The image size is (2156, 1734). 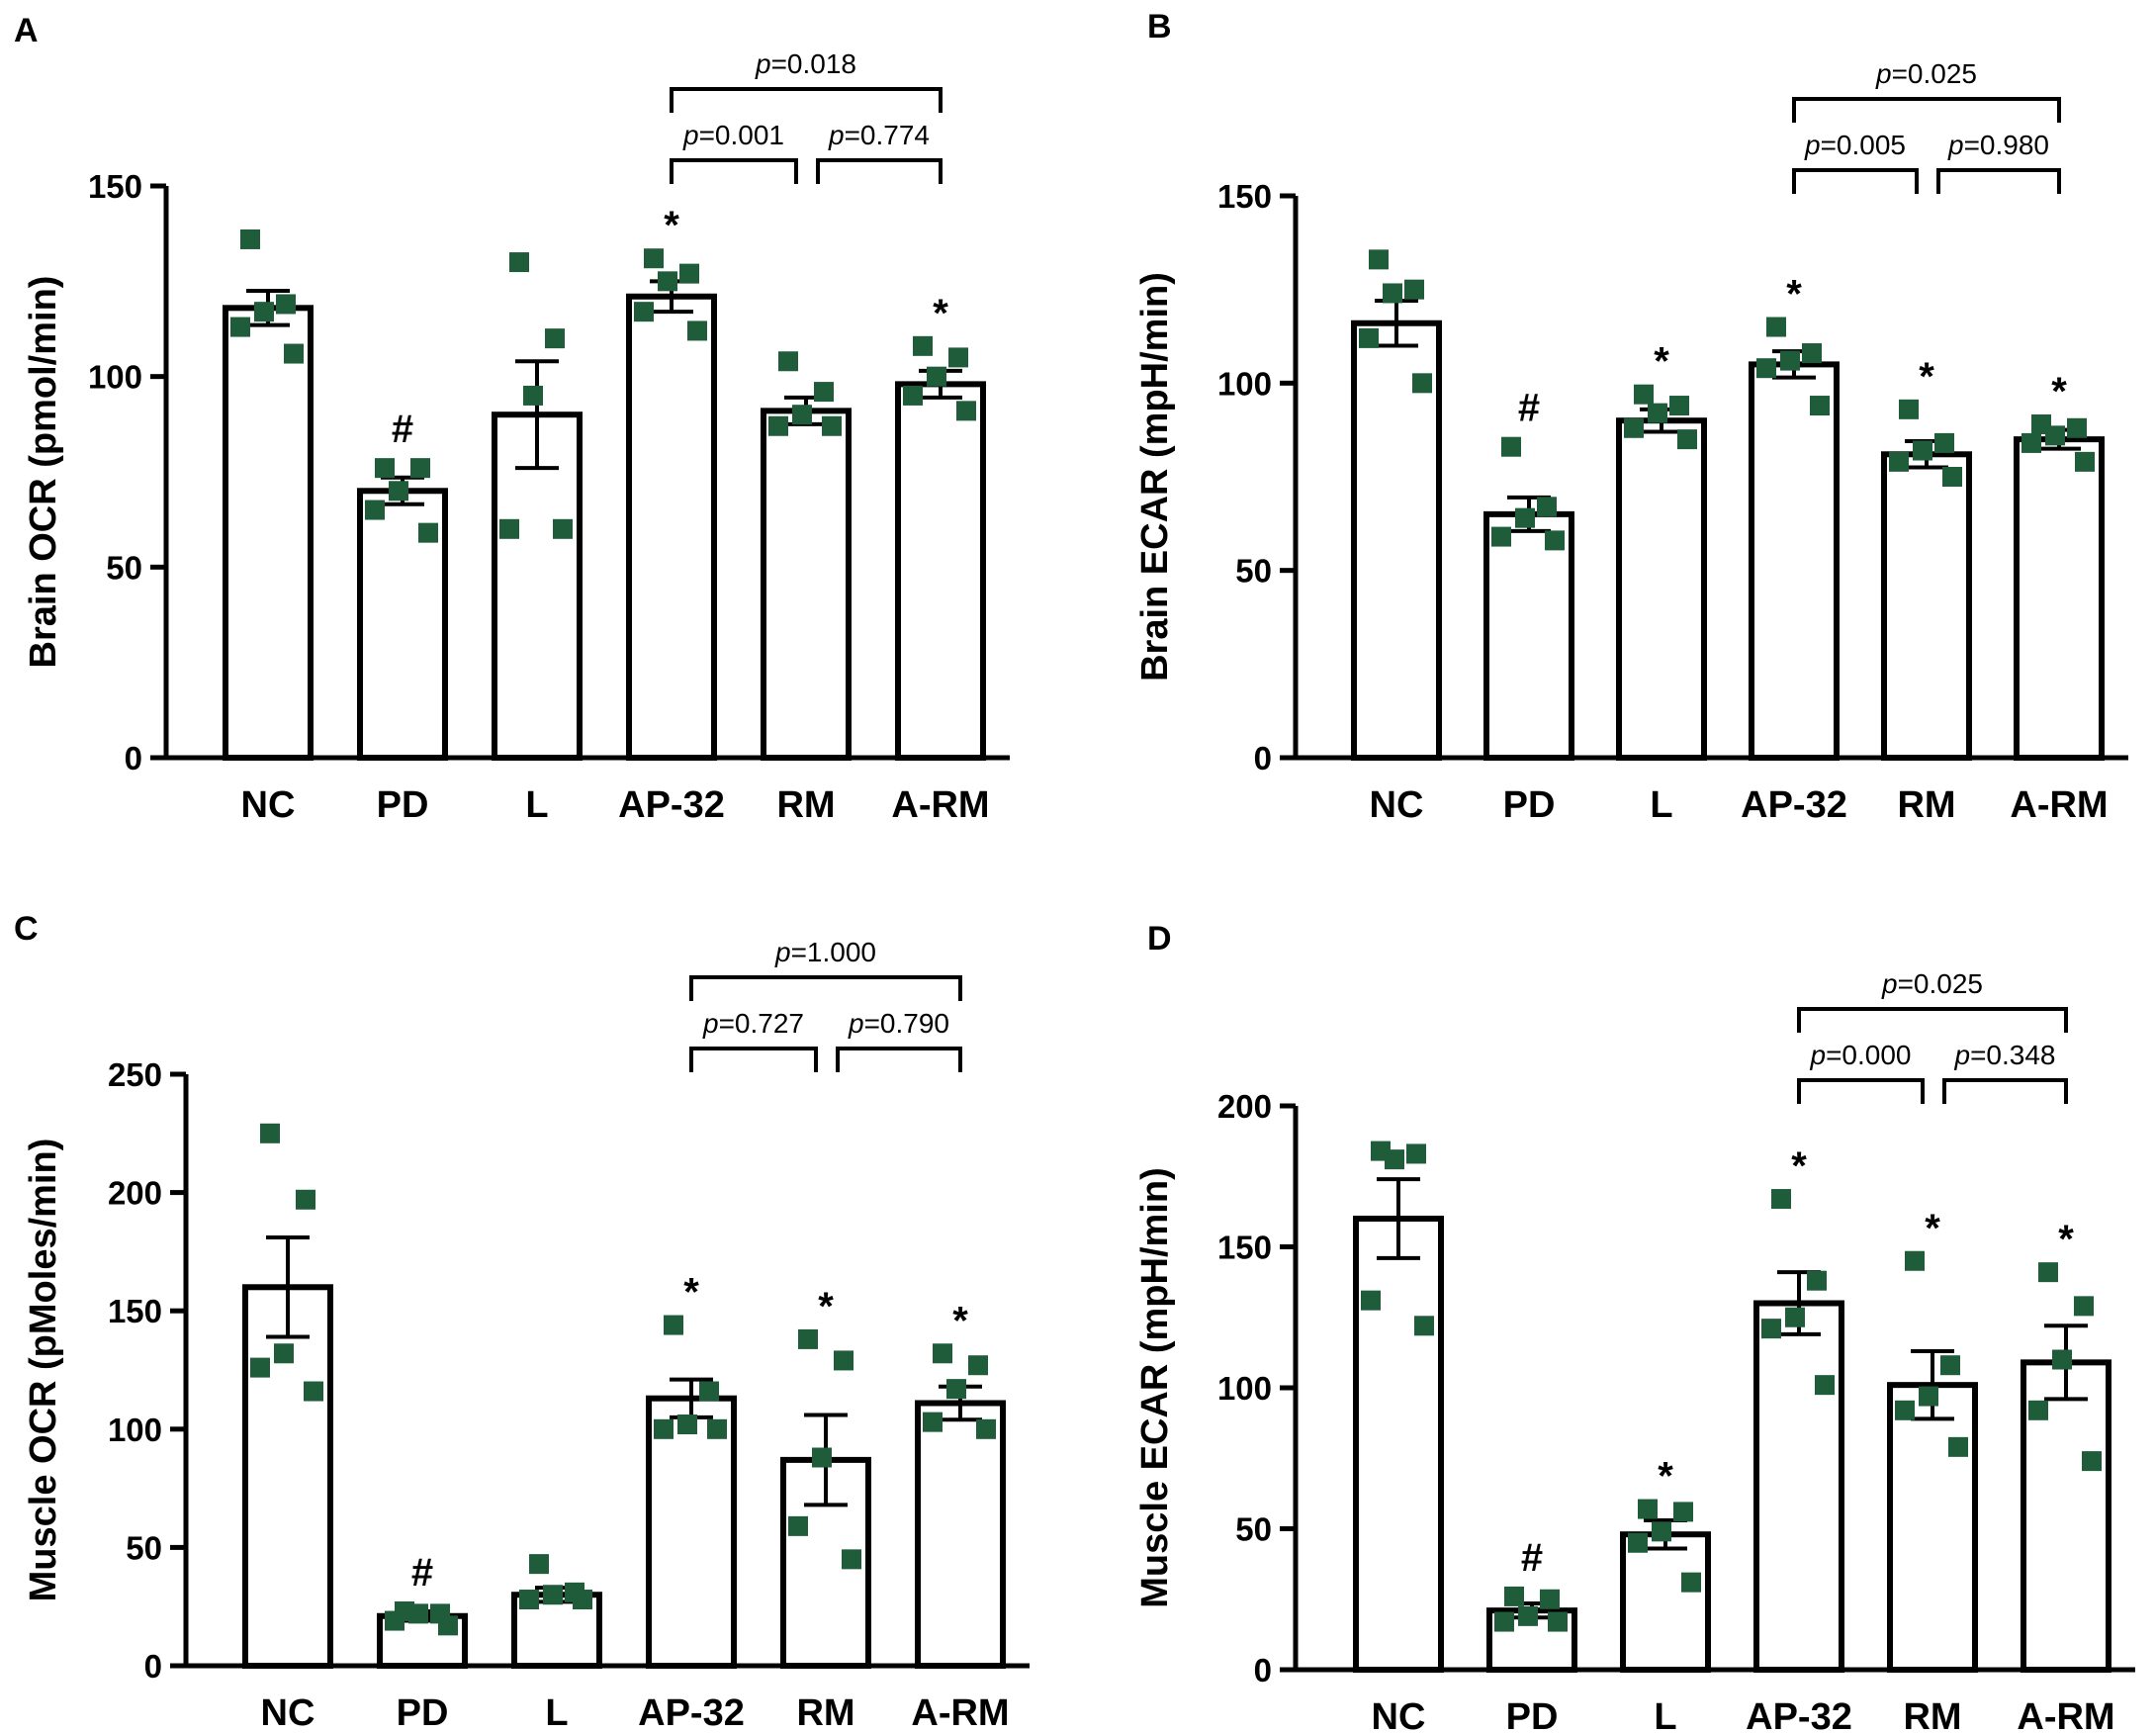 I want to click on p-value-label: p=0.025, so click(x=1932, y=983).